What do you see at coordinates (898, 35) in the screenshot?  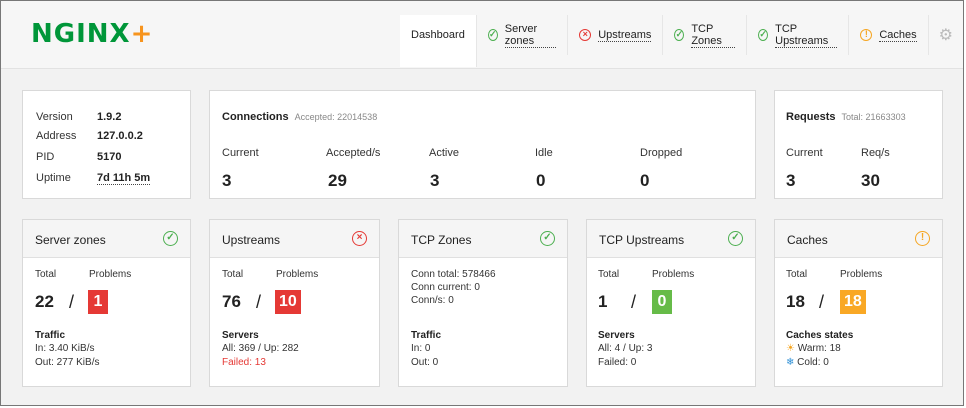 I see `tab-label: Caches` at bounding box center [898, 35].